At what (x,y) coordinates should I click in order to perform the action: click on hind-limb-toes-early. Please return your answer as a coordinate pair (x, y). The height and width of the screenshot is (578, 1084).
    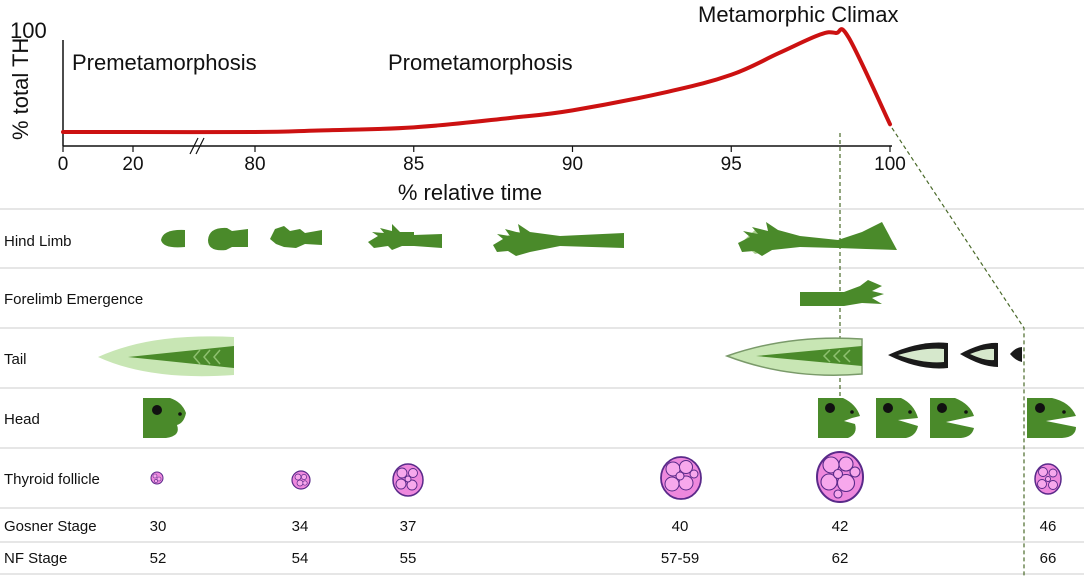
    Looking at the image, I should click on (405, 237).